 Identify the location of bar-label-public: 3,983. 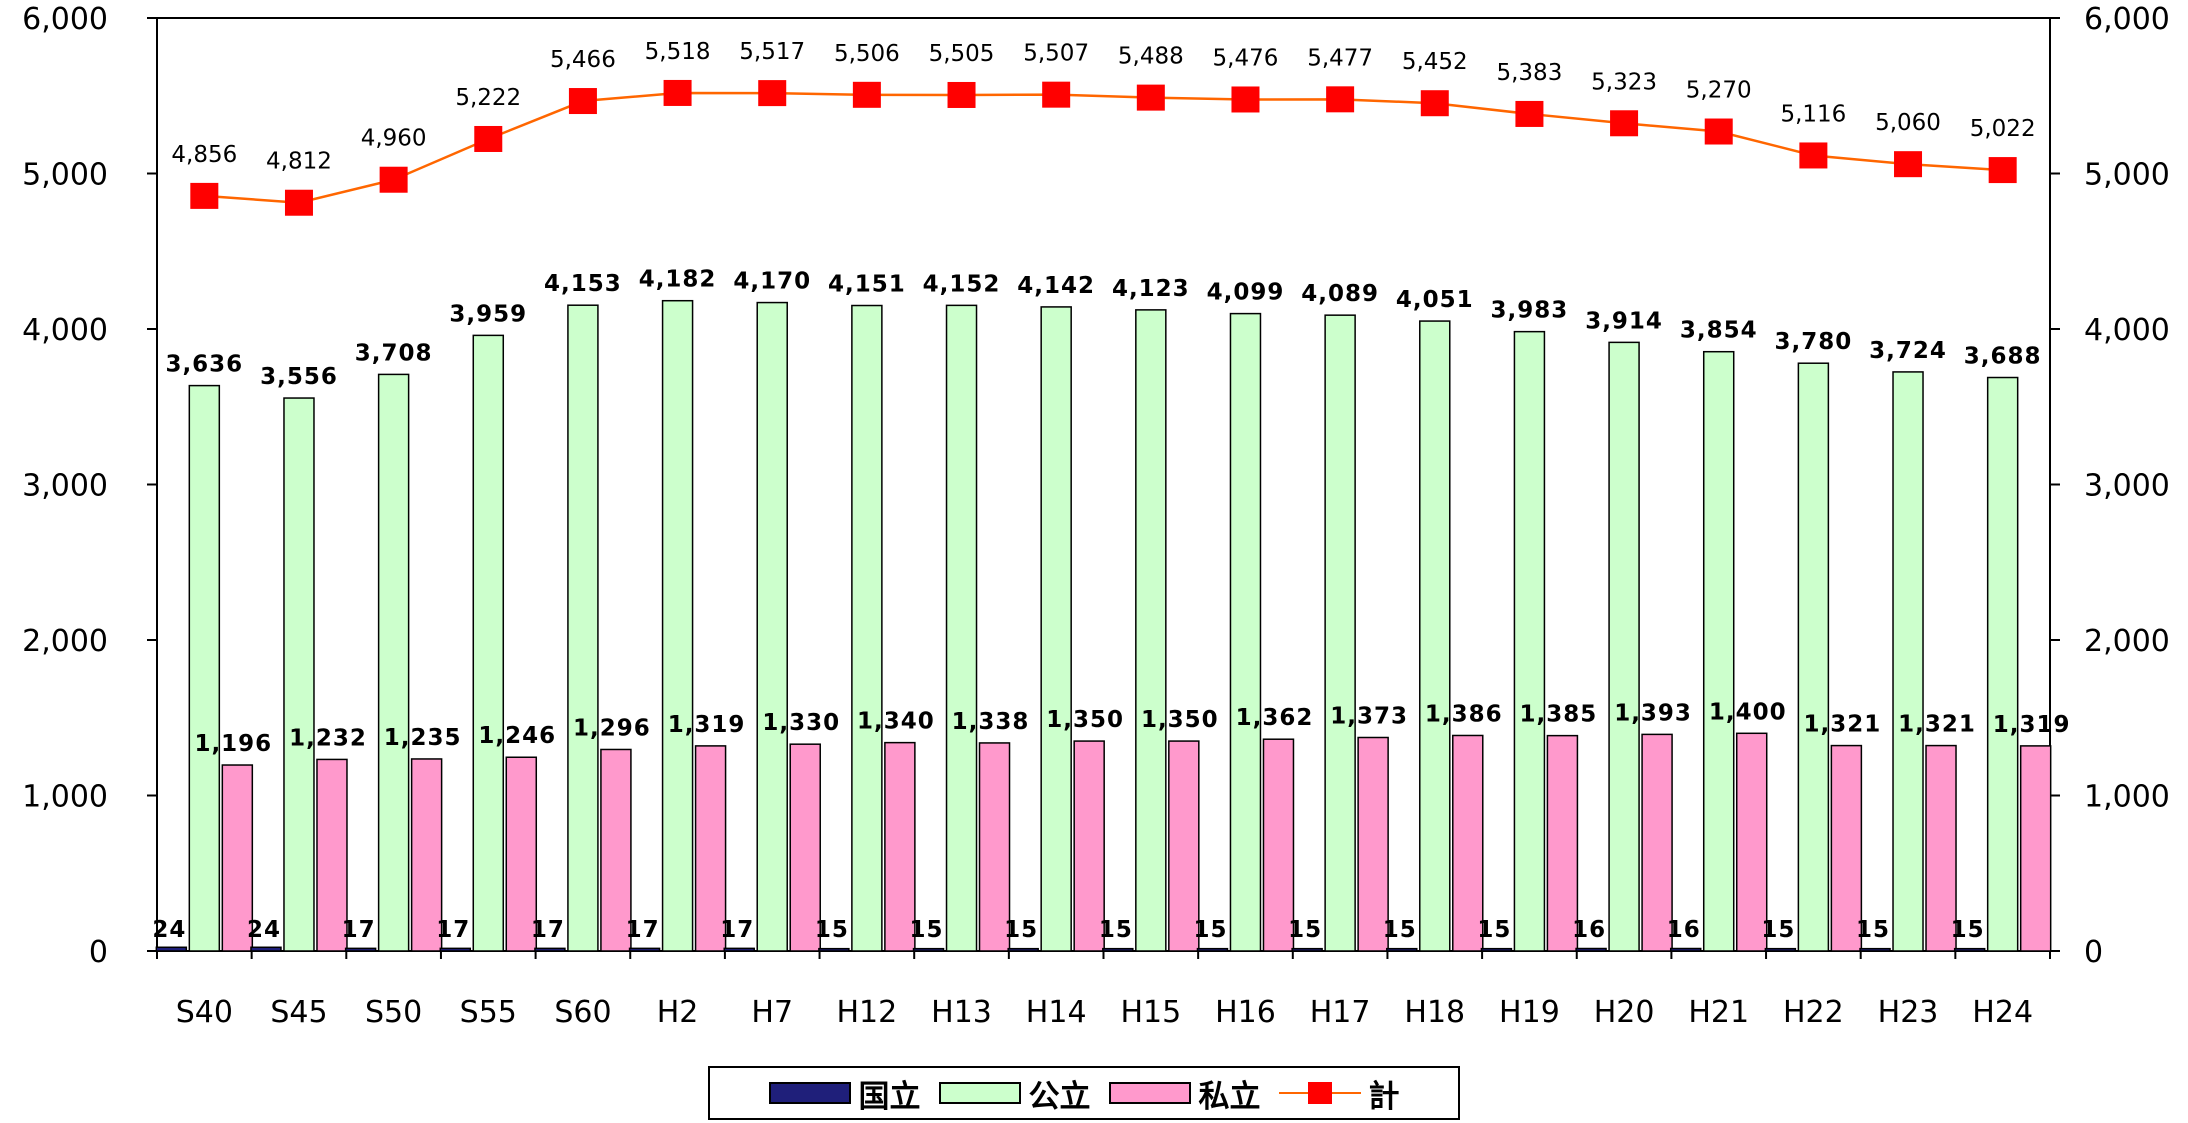
(1530, 311).